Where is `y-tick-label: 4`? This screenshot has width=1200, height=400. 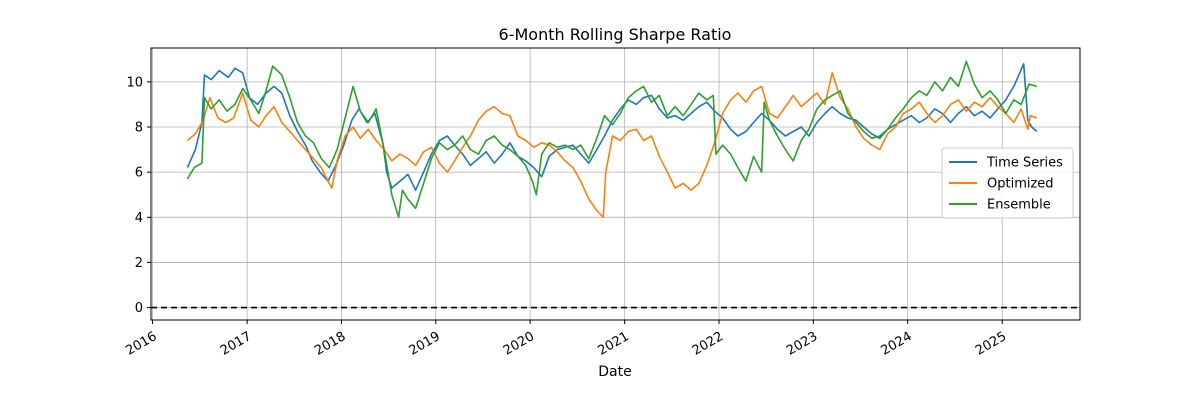 y-tick-label: 4 is located at coordinates (139, 218).